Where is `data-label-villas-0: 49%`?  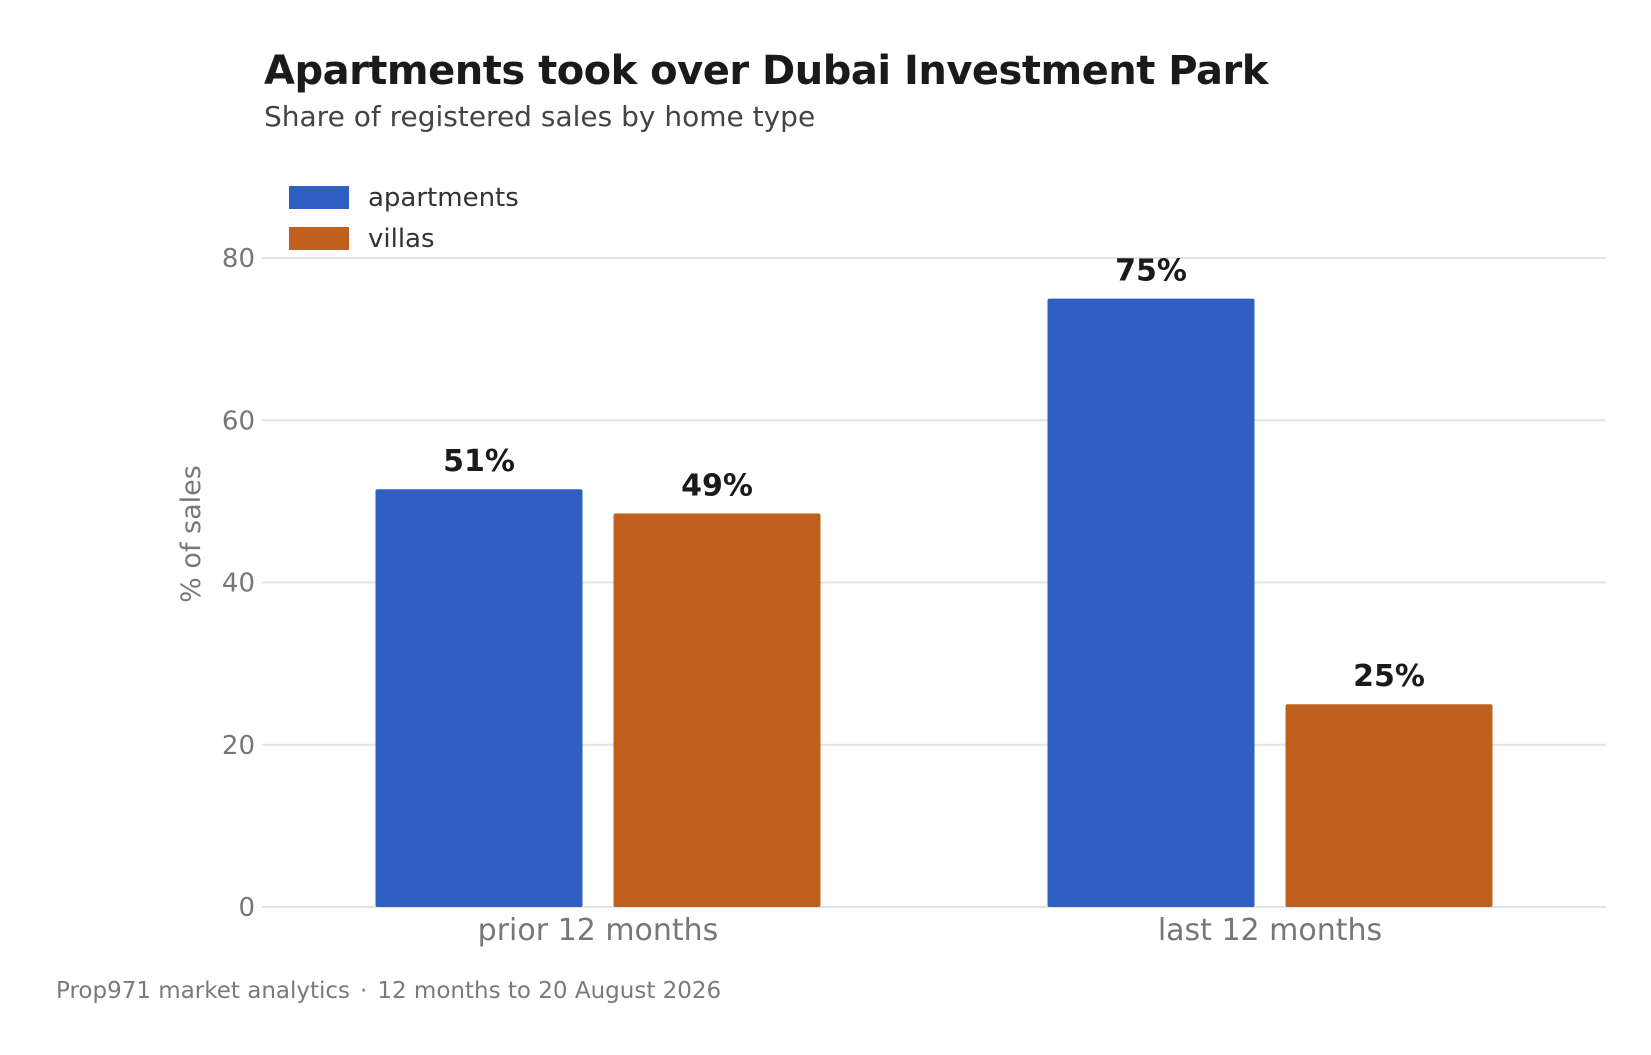
data-label-villas-0: 49% is located at coordinates (717, 486).